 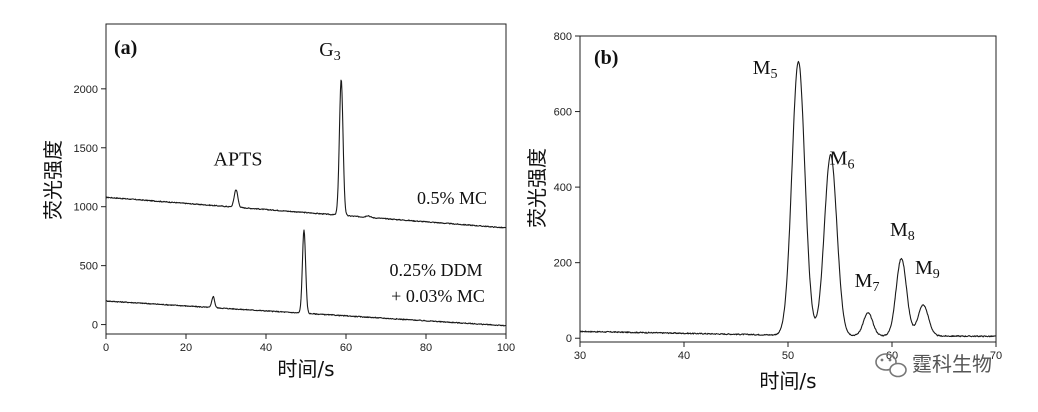 I want to click on panel-b-y-tick-label-800: 800, so click(x=563, y=37).